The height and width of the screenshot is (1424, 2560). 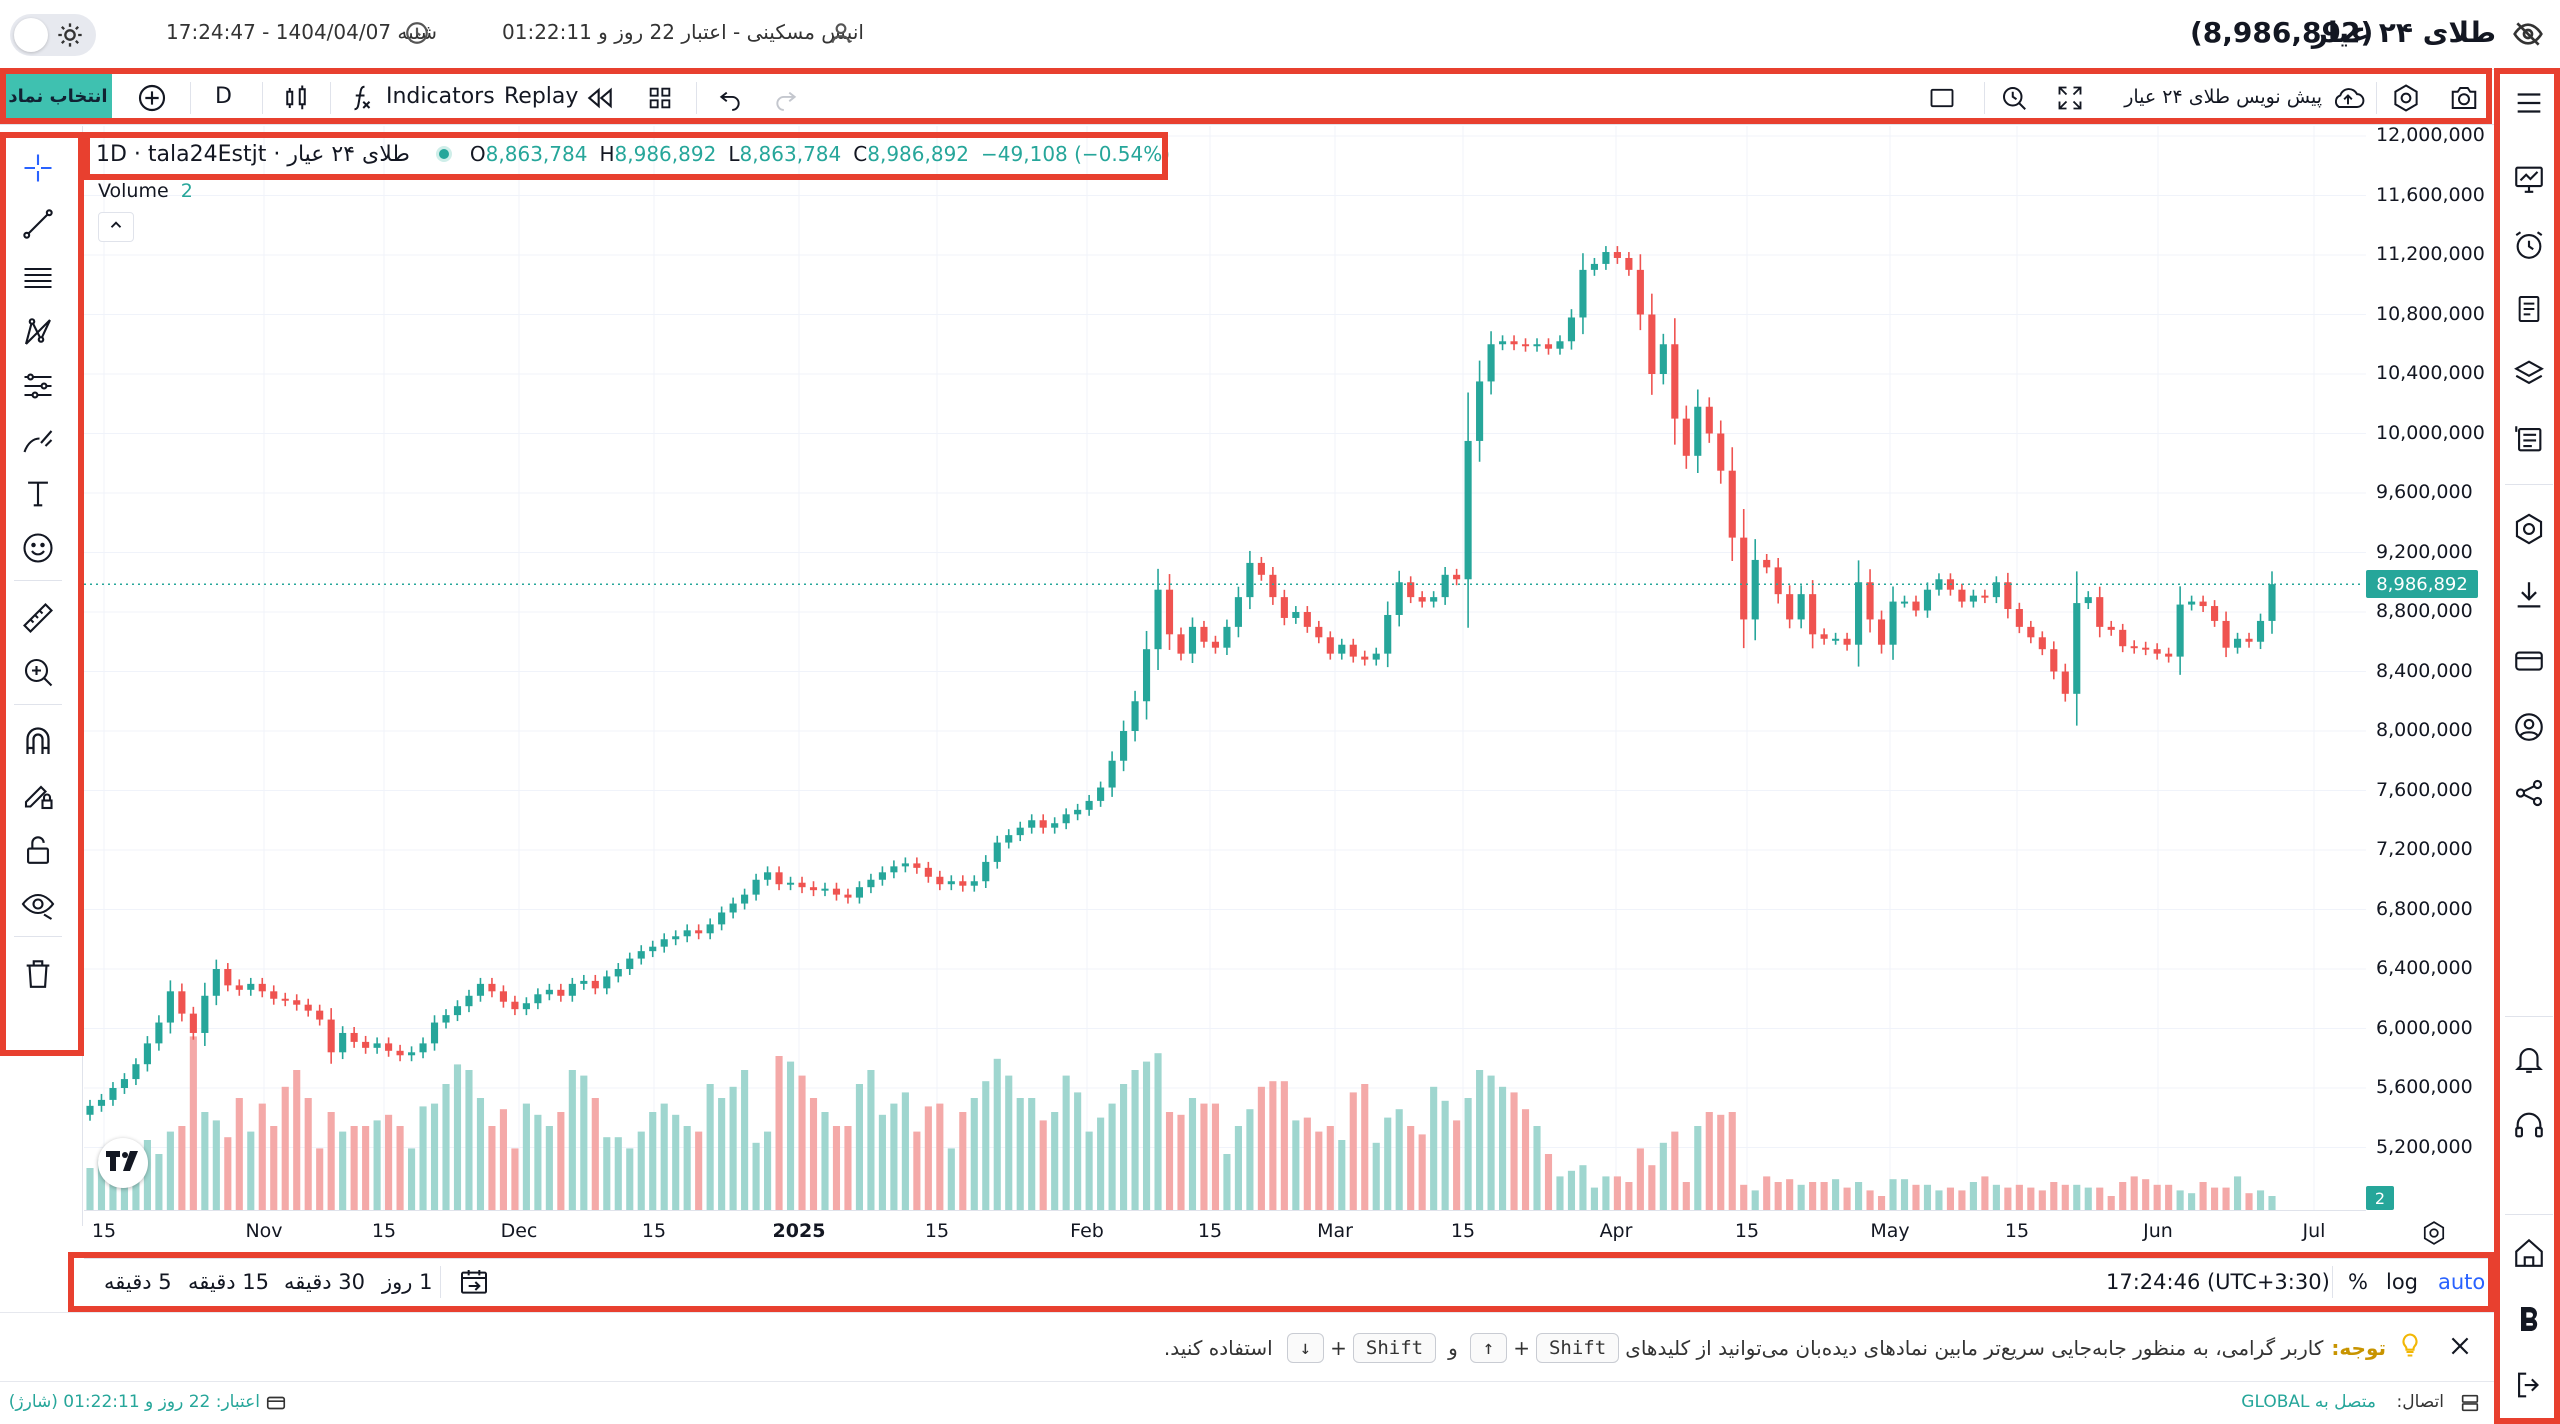 I want to click on price-tick-label: 9,600,000, so click(x=2424, y=492).